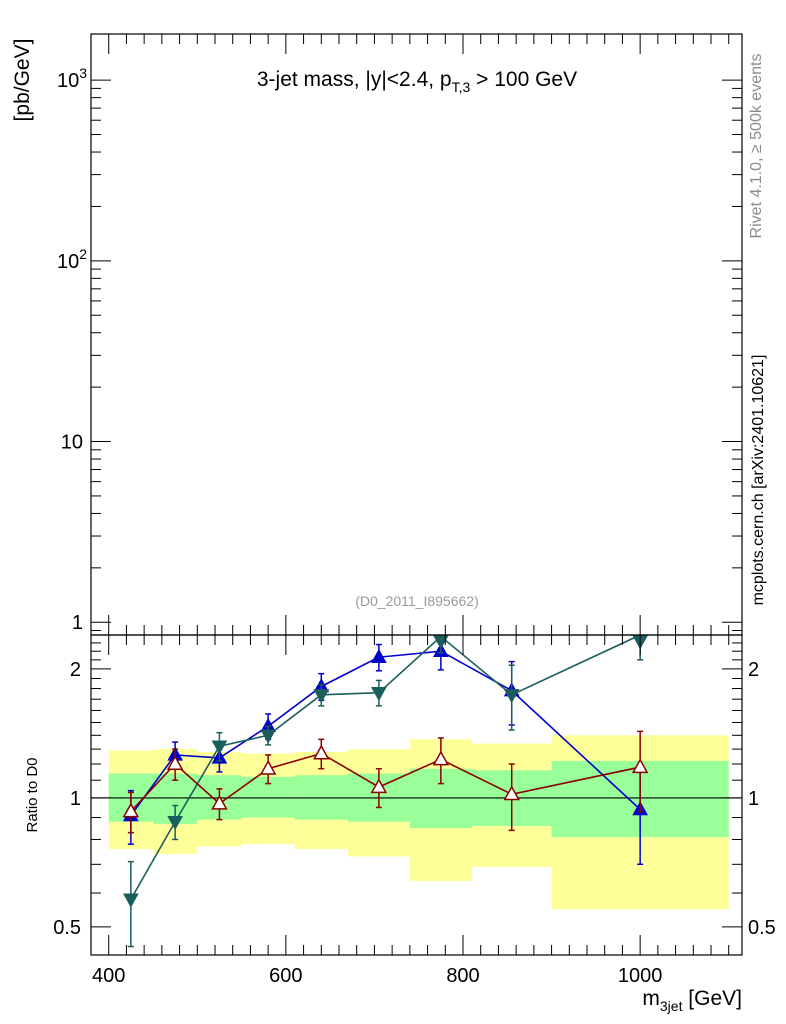 The image size is (786, 1024). Describe the element at coordinates (75, 670) in the screenshot. I see `ratio-y-tick-label: 2` at that location.